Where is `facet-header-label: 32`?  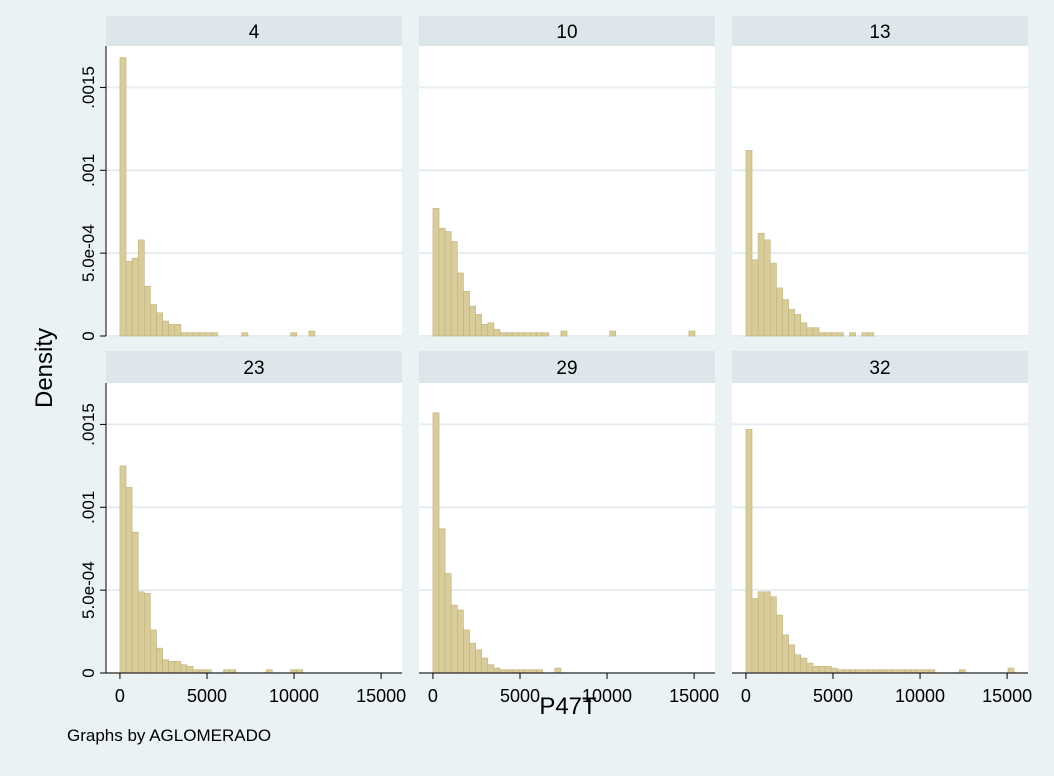
facet-header-label: 32 is located at coordinates (879, 368).